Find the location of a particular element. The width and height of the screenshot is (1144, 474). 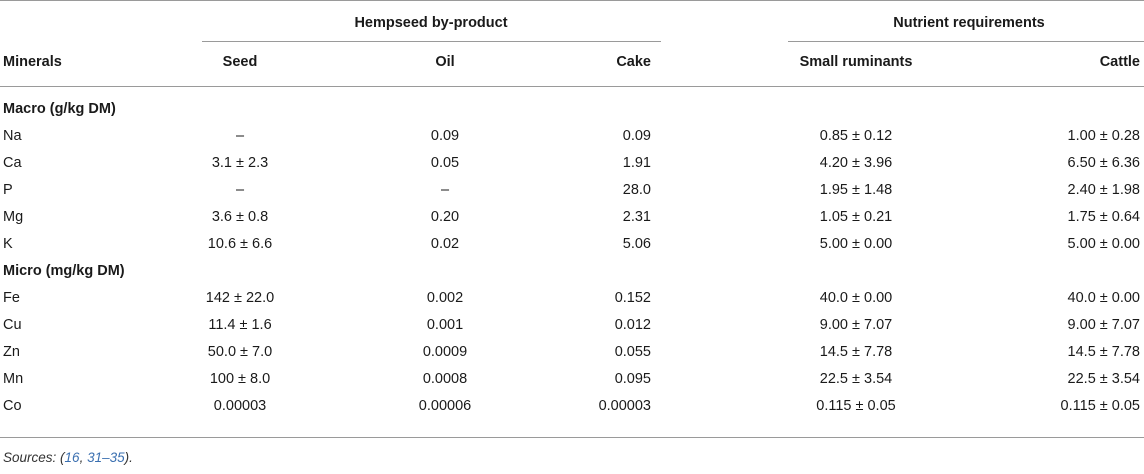

cell-small-ruminants: 0.115 ± 0.05 is located at coordinates (856, 406).